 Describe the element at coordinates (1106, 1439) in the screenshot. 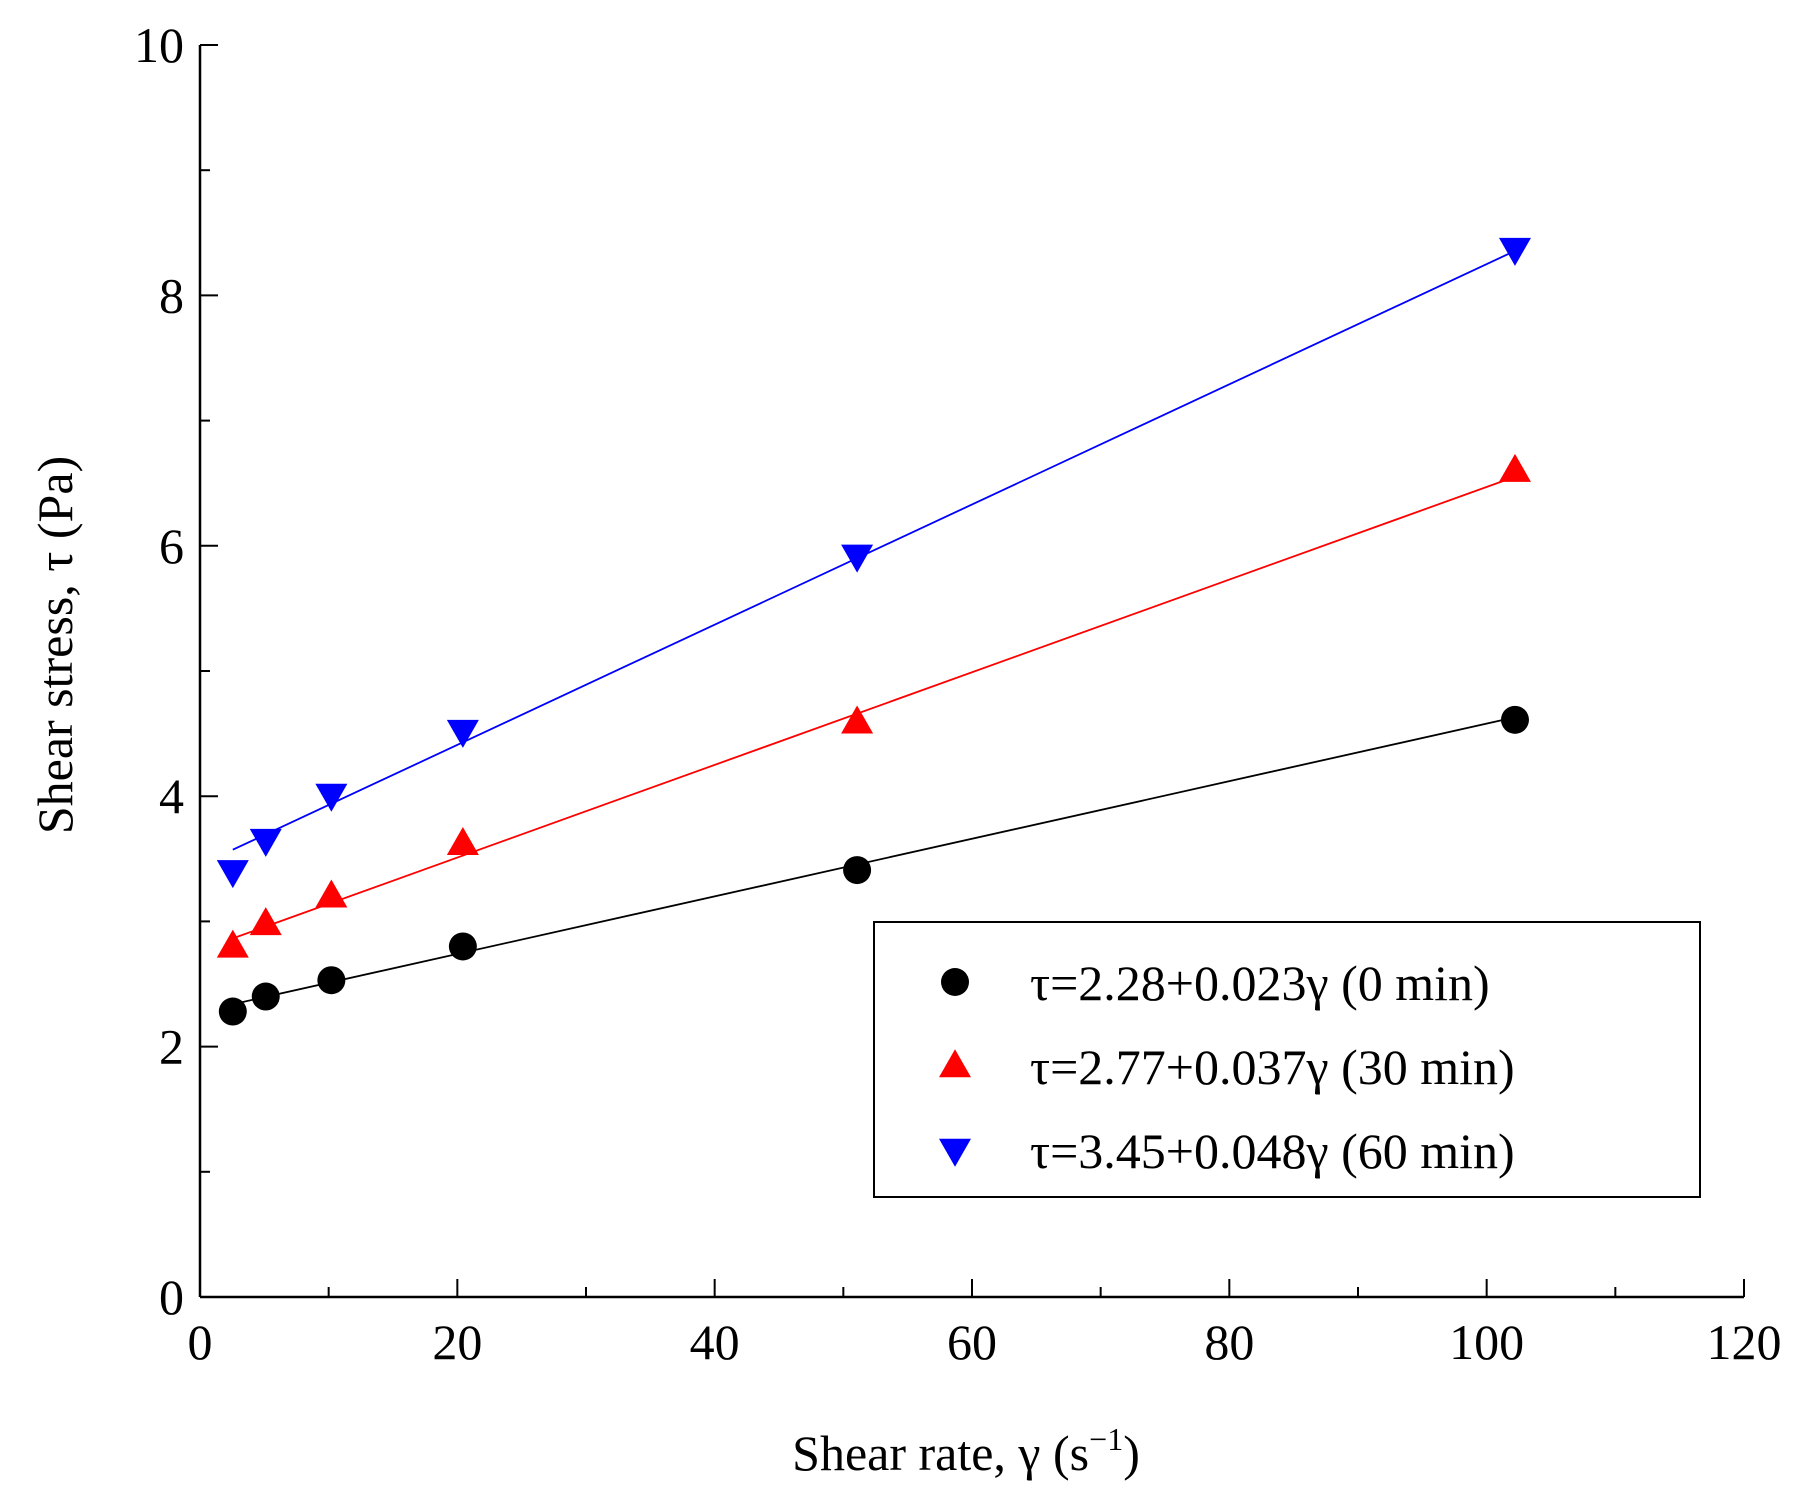

I see `x-axis-title-superscript: −1` at that location.